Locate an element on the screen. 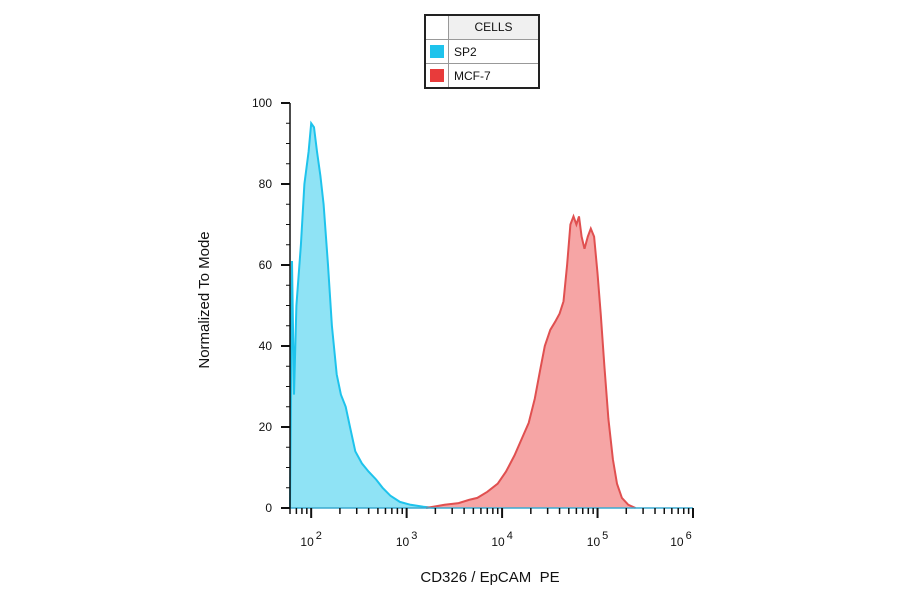 This screenshot has height=594, width=900. x-tick-label: 10 3 is located at coordinates (406, 539).